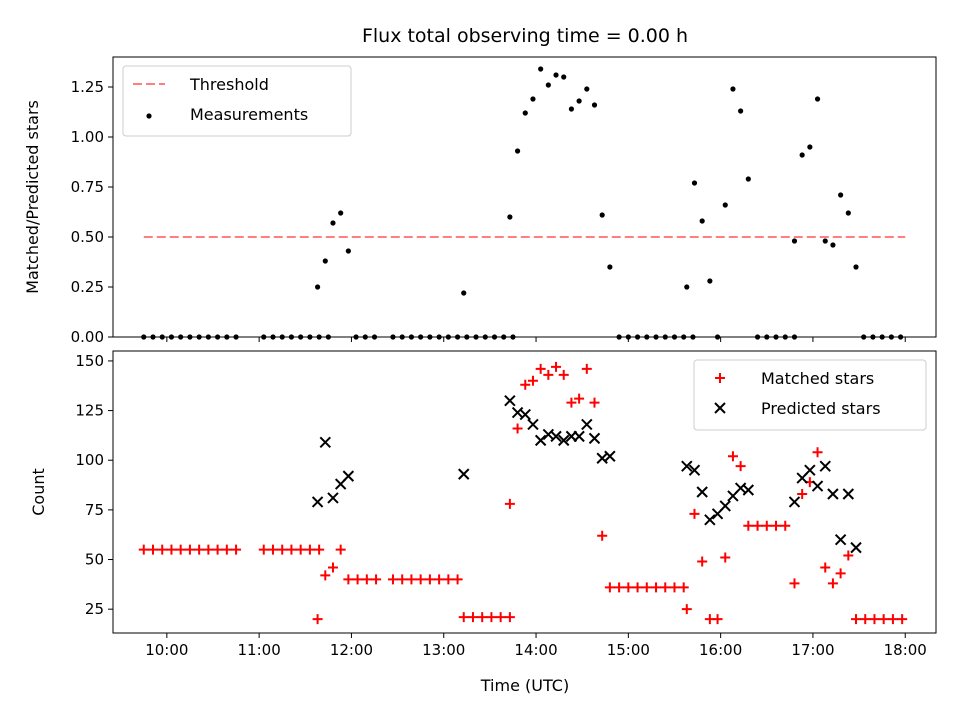 The image size is (960, 720). I want to click on top-y-tick-label: 0.75, so click(87, 187).